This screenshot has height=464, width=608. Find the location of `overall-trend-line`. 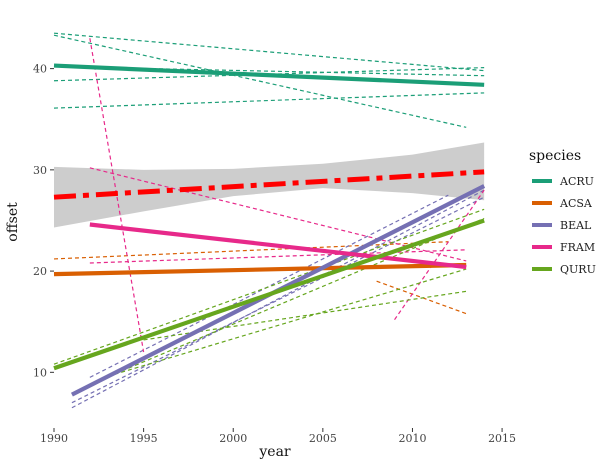

overall-trend-line is located at coordinates (269, 184).